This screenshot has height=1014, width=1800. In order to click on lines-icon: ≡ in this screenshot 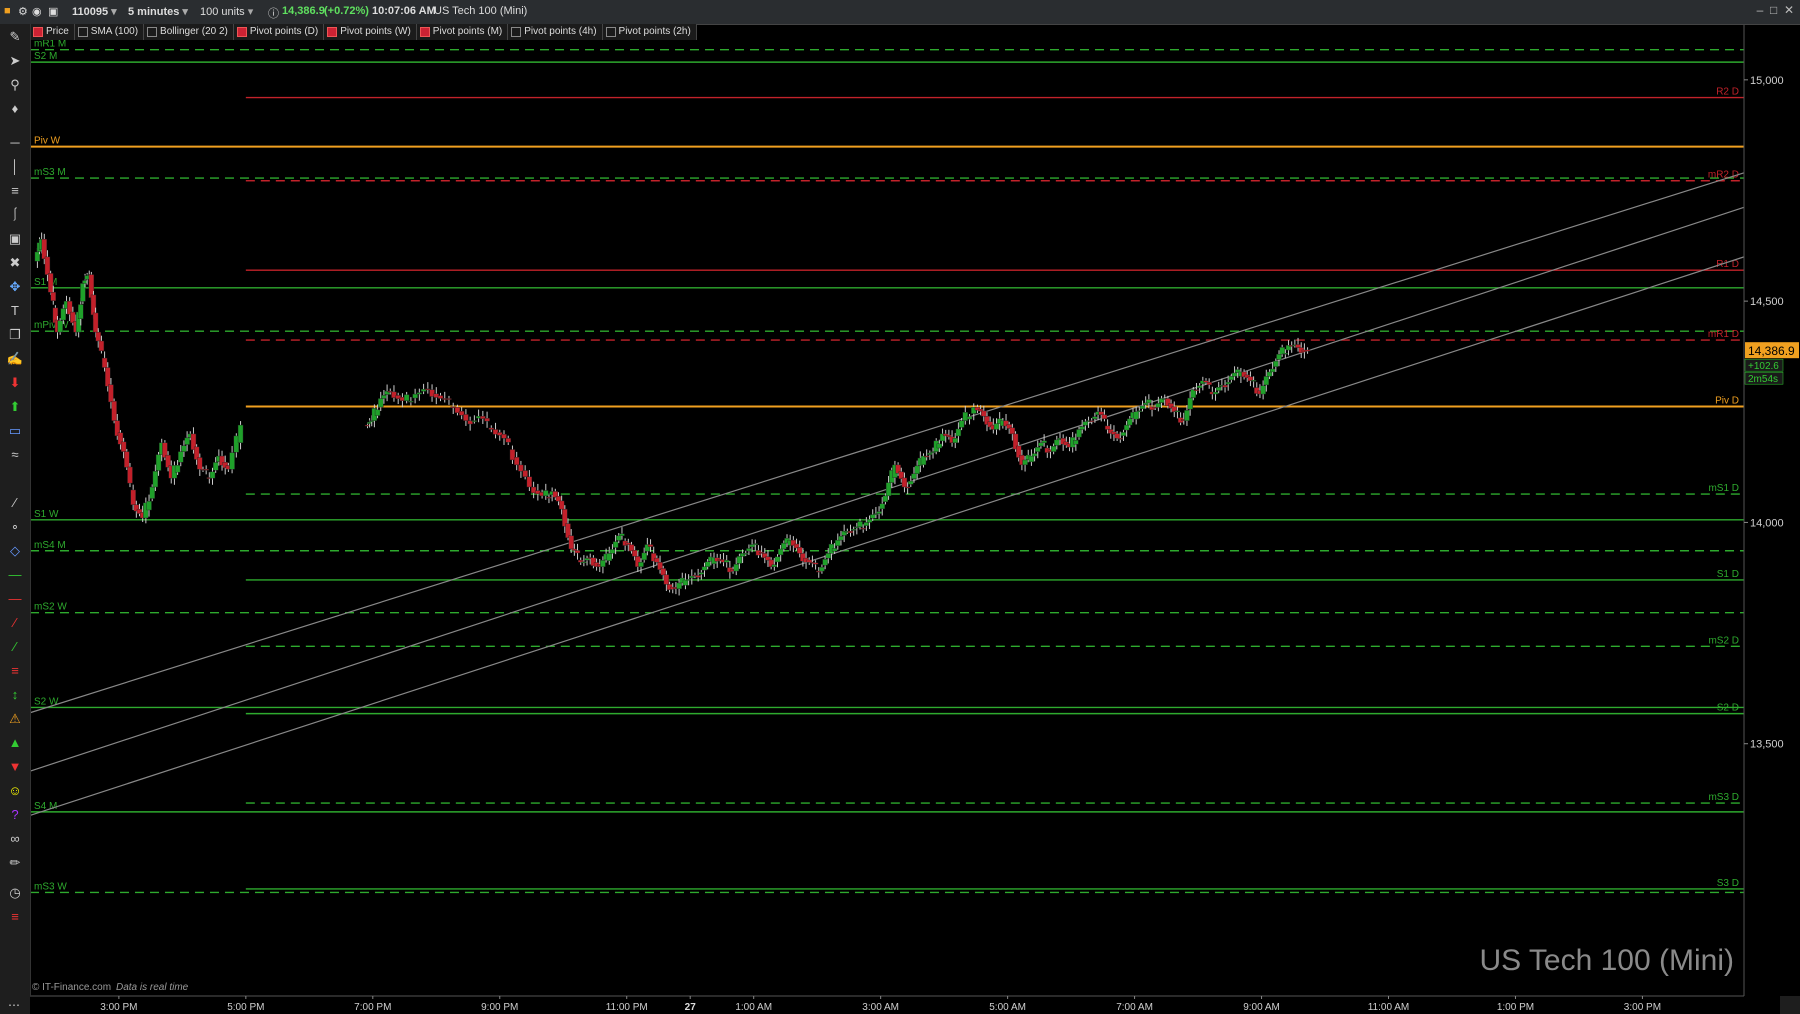, I will do `click(15, 916)`.